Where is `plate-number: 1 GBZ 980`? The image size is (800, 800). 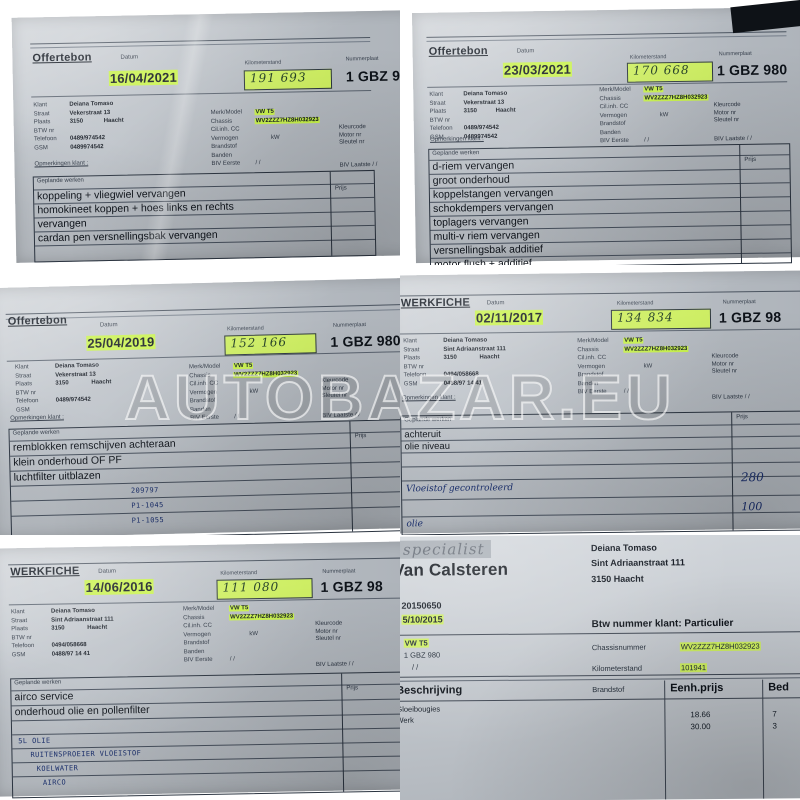
plate-number: 1 GBZ 980 is located at coordinates (752, 70).